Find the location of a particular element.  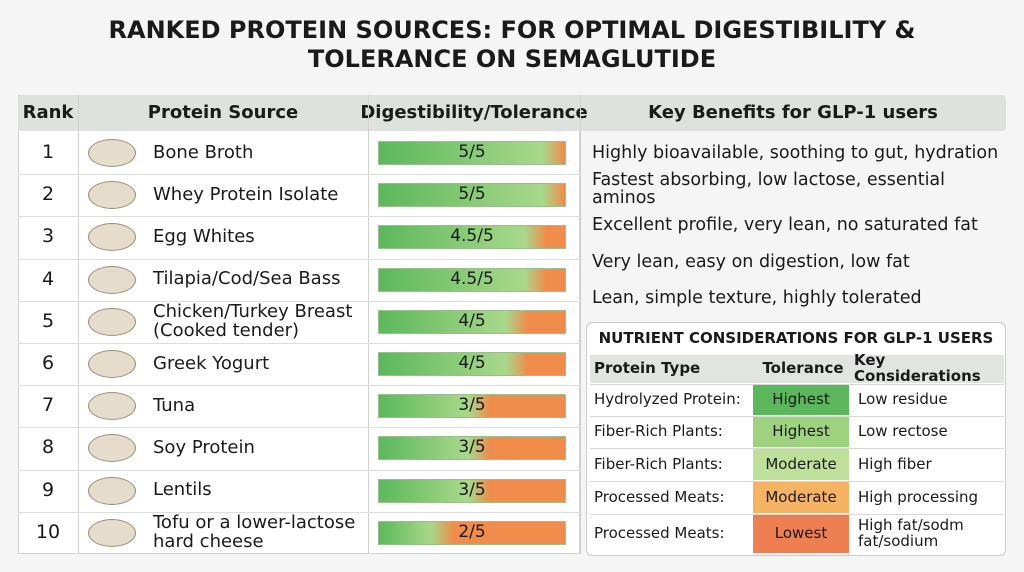

consideration: Low residue is located at coordinates (903, 399).